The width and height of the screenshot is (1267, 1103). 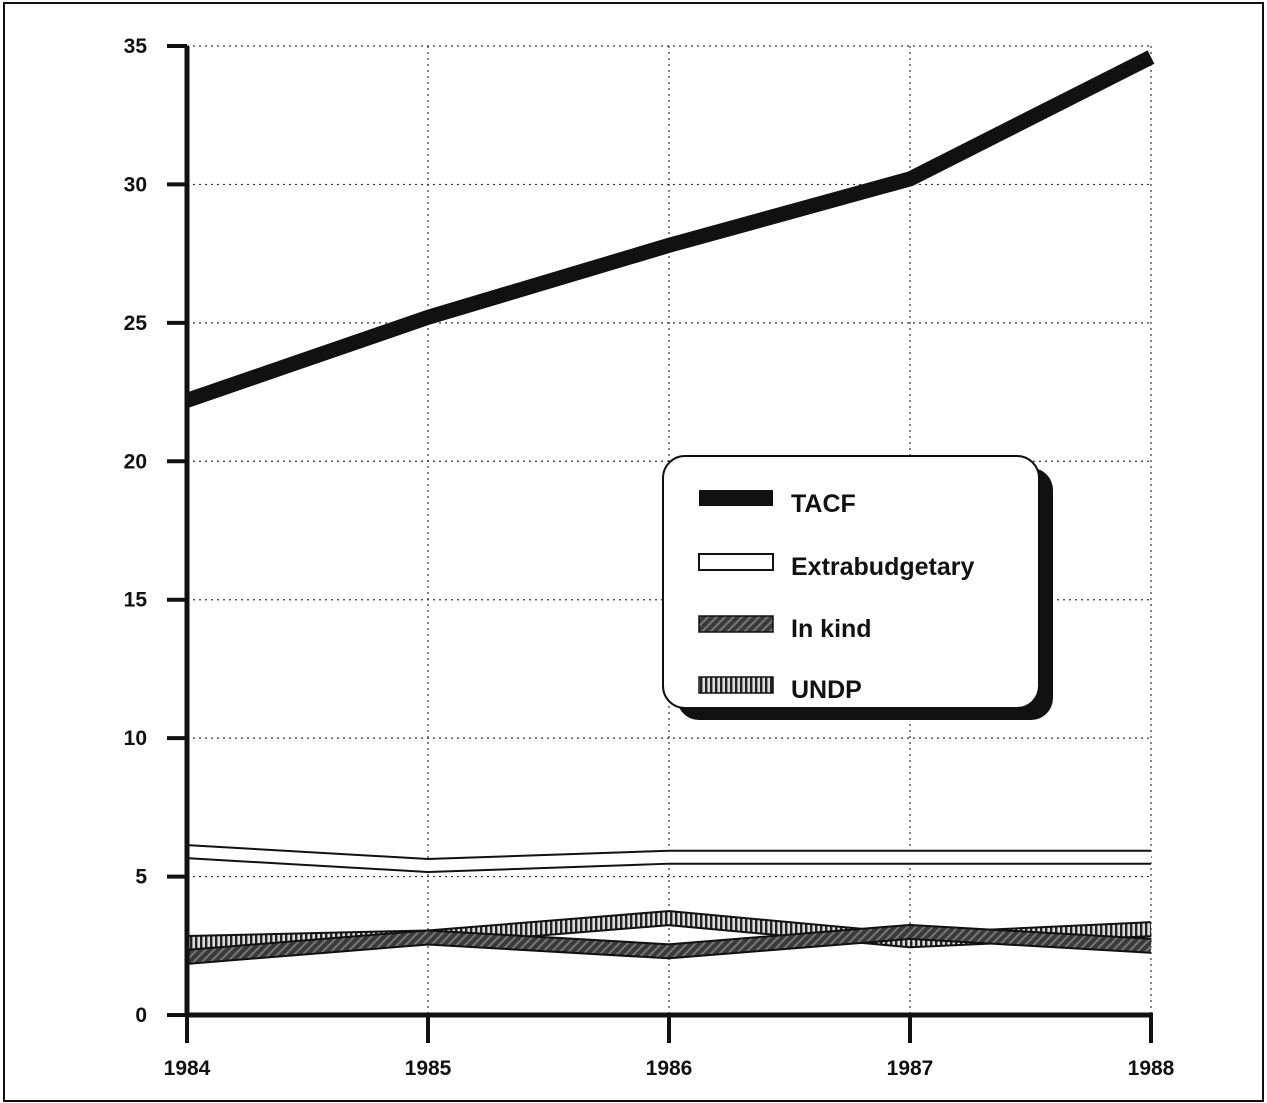 I want to click on legend-label-tacf: TACF, so click(x=823, y=504).